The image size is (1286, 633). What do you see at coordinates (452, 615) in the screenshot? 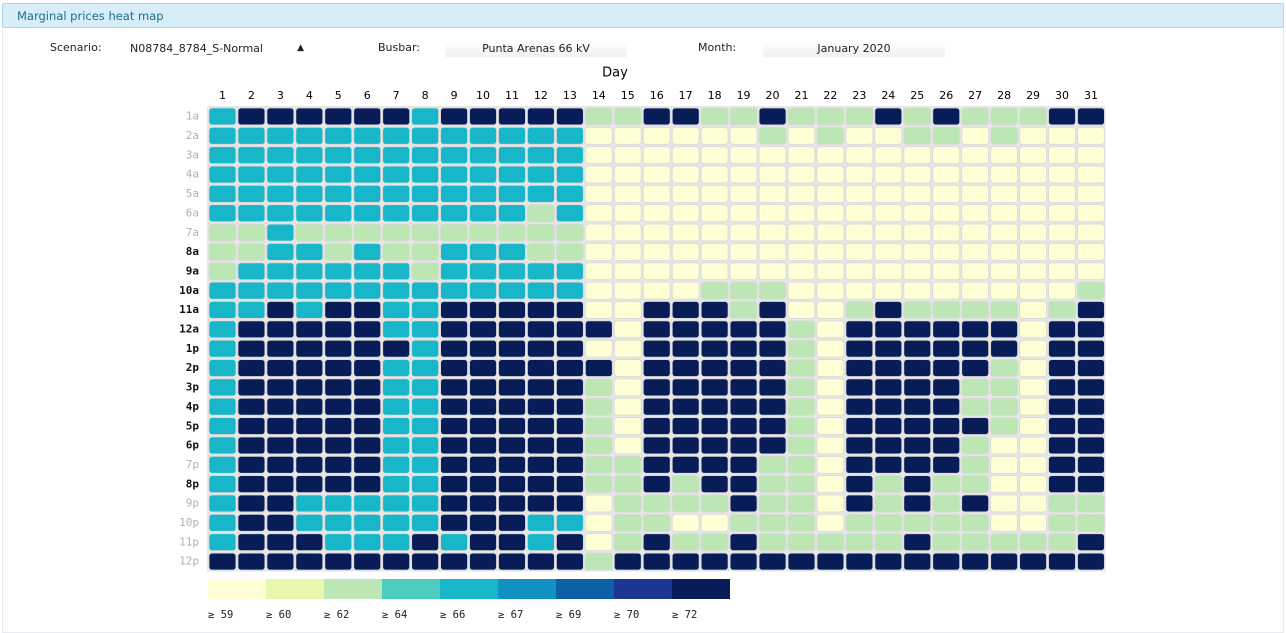
I see `legend-label: ≥ 66` at bounding box center [452, 615].